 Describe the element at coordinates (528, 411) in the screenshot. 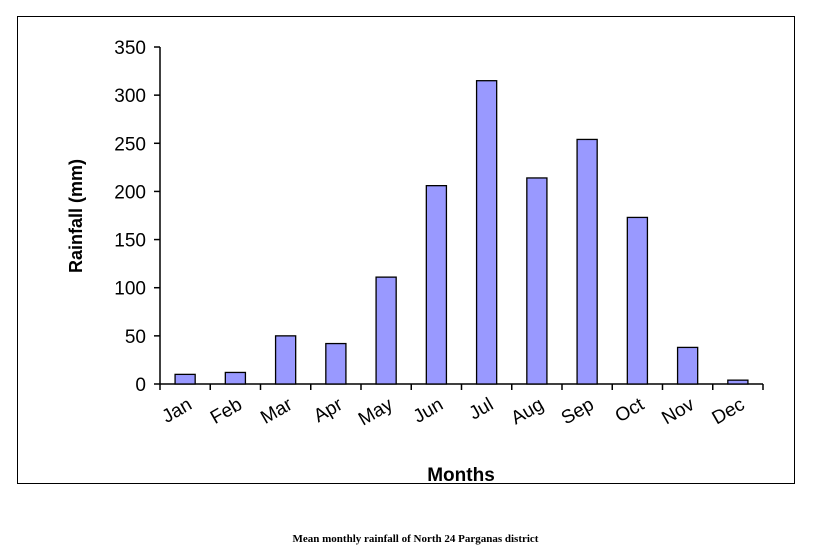

I see `x-tick-label-aug: Aug` at that location.